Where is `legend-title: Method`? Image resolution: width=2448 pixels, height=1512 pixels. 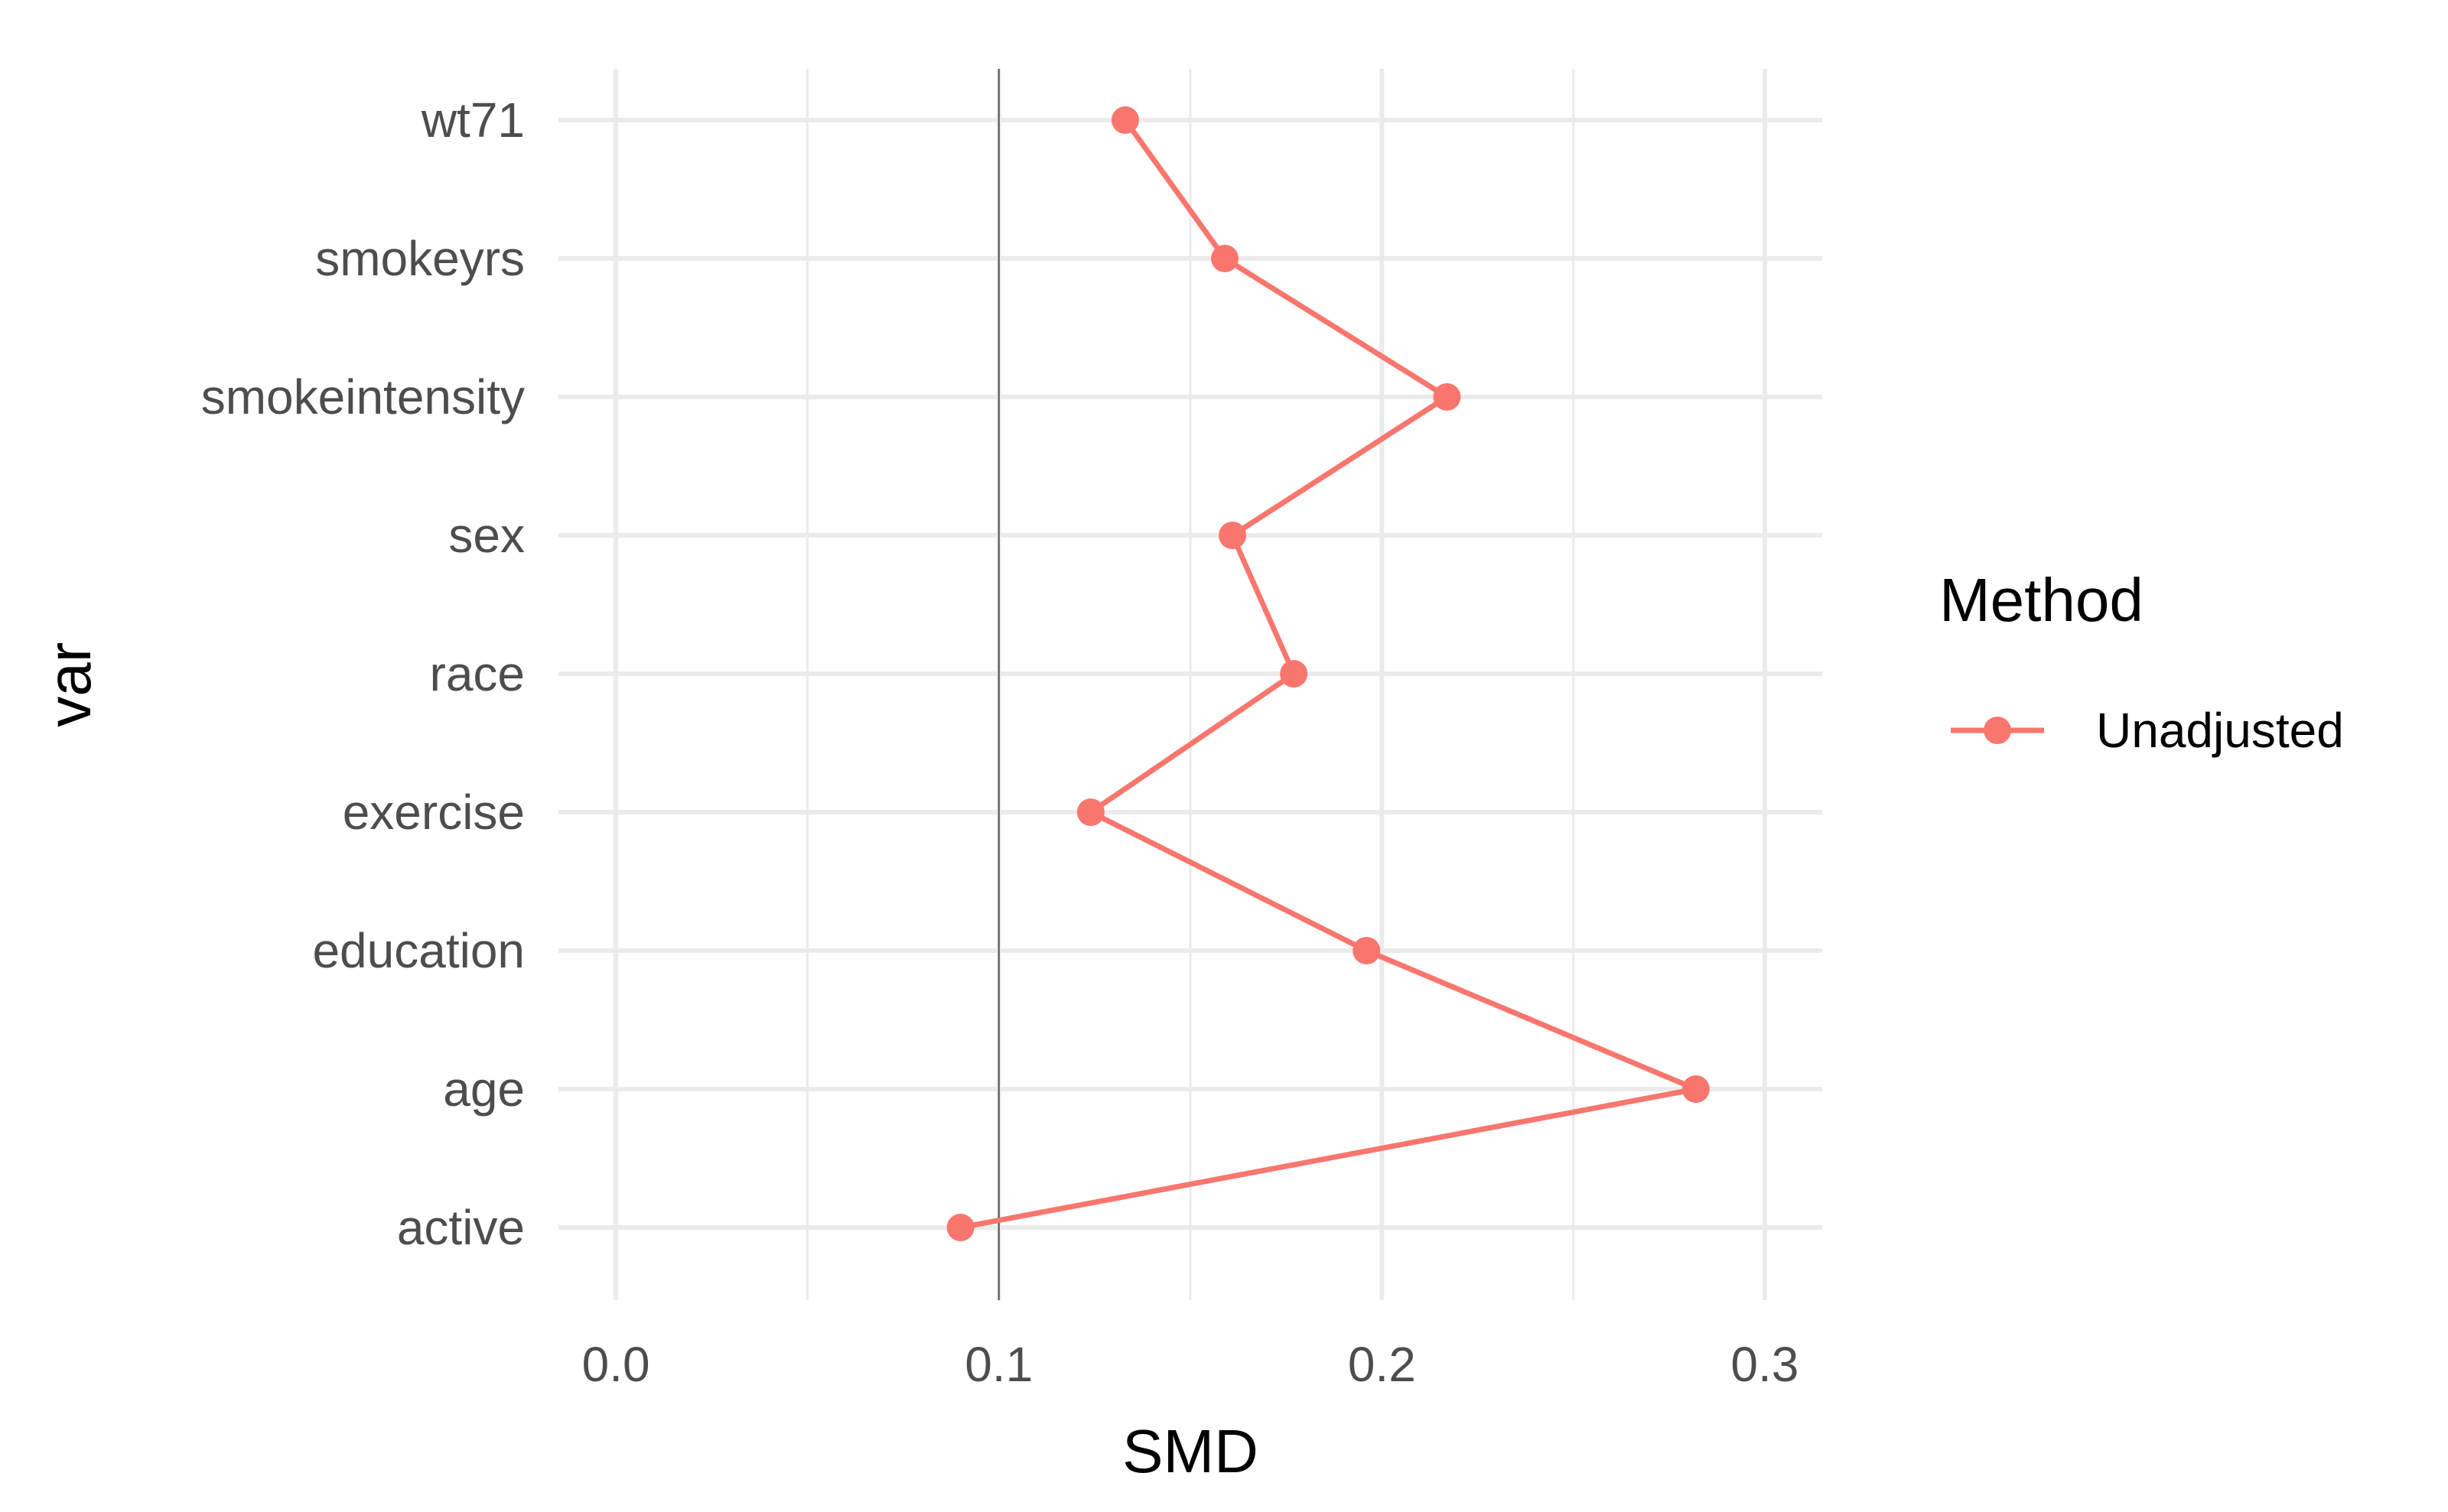 legend-title: Method is located at coordinates (2041, 600).